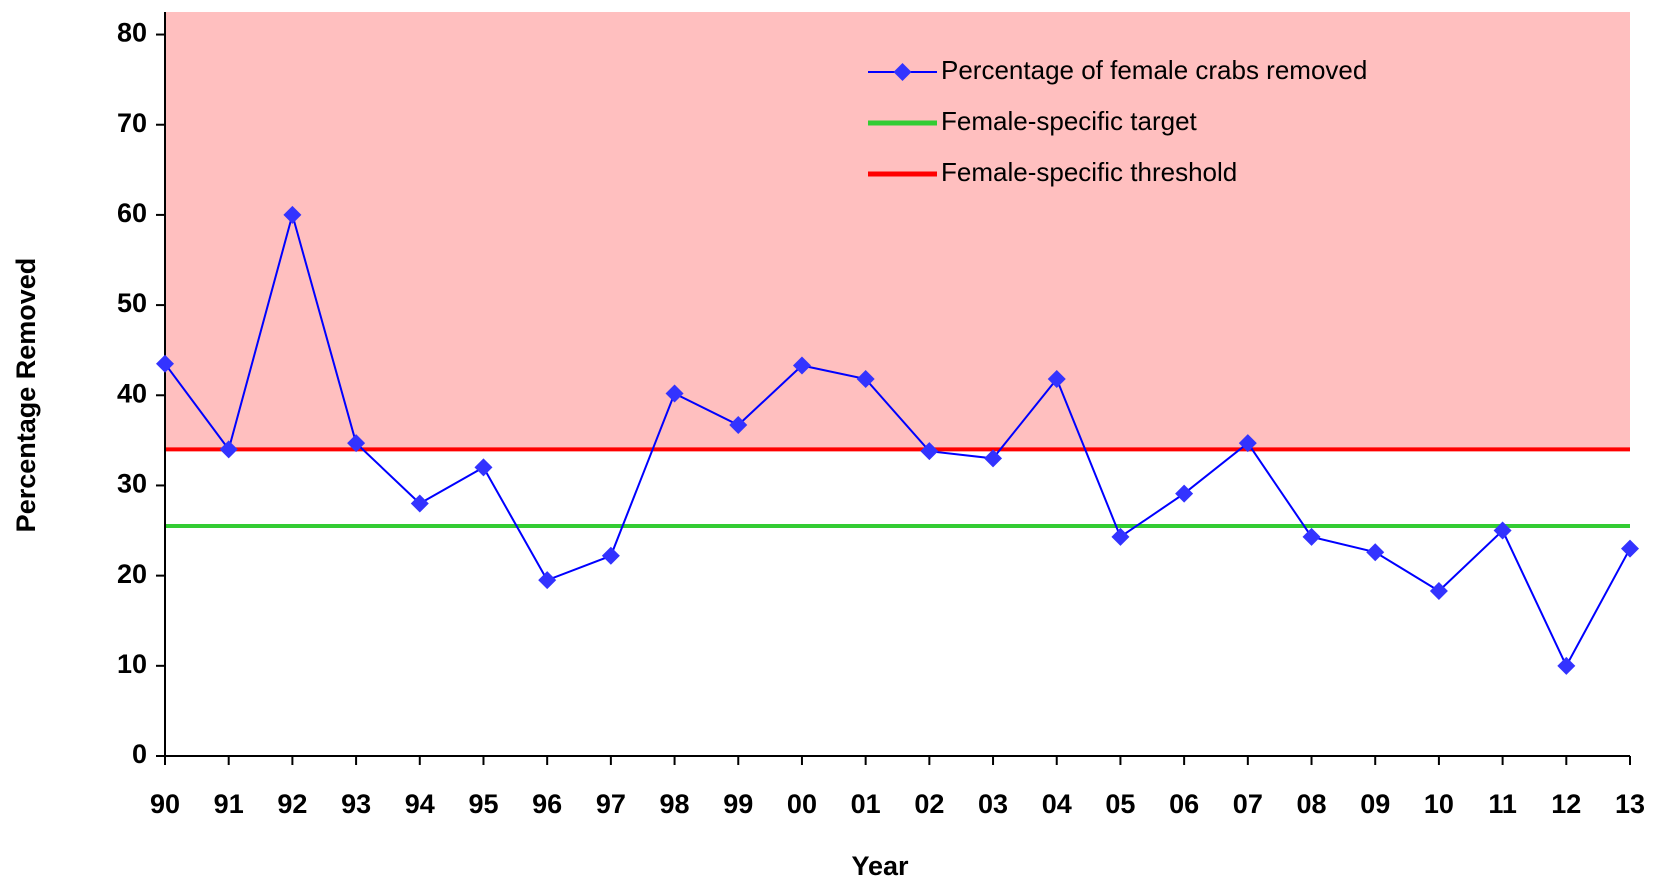  What do you see at coordinates (675, 804) in the screenshot?
I see `x-tick-label: 98` at bounding box center [675, 804].